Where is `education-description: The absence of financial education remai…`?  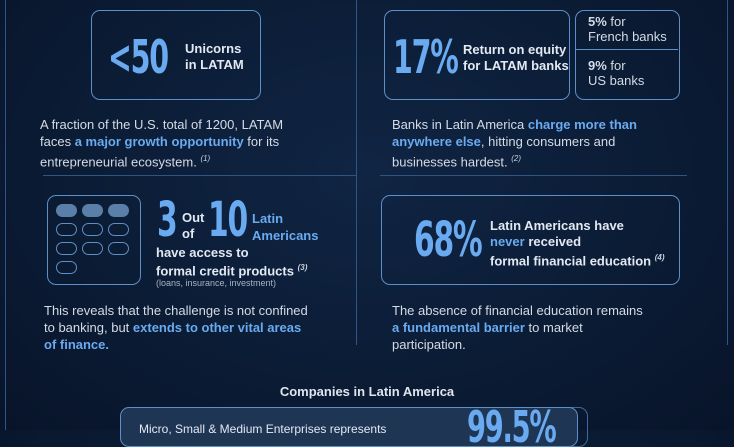 education-description: The absence of financial education remai… is located at coordinates (517, 327).